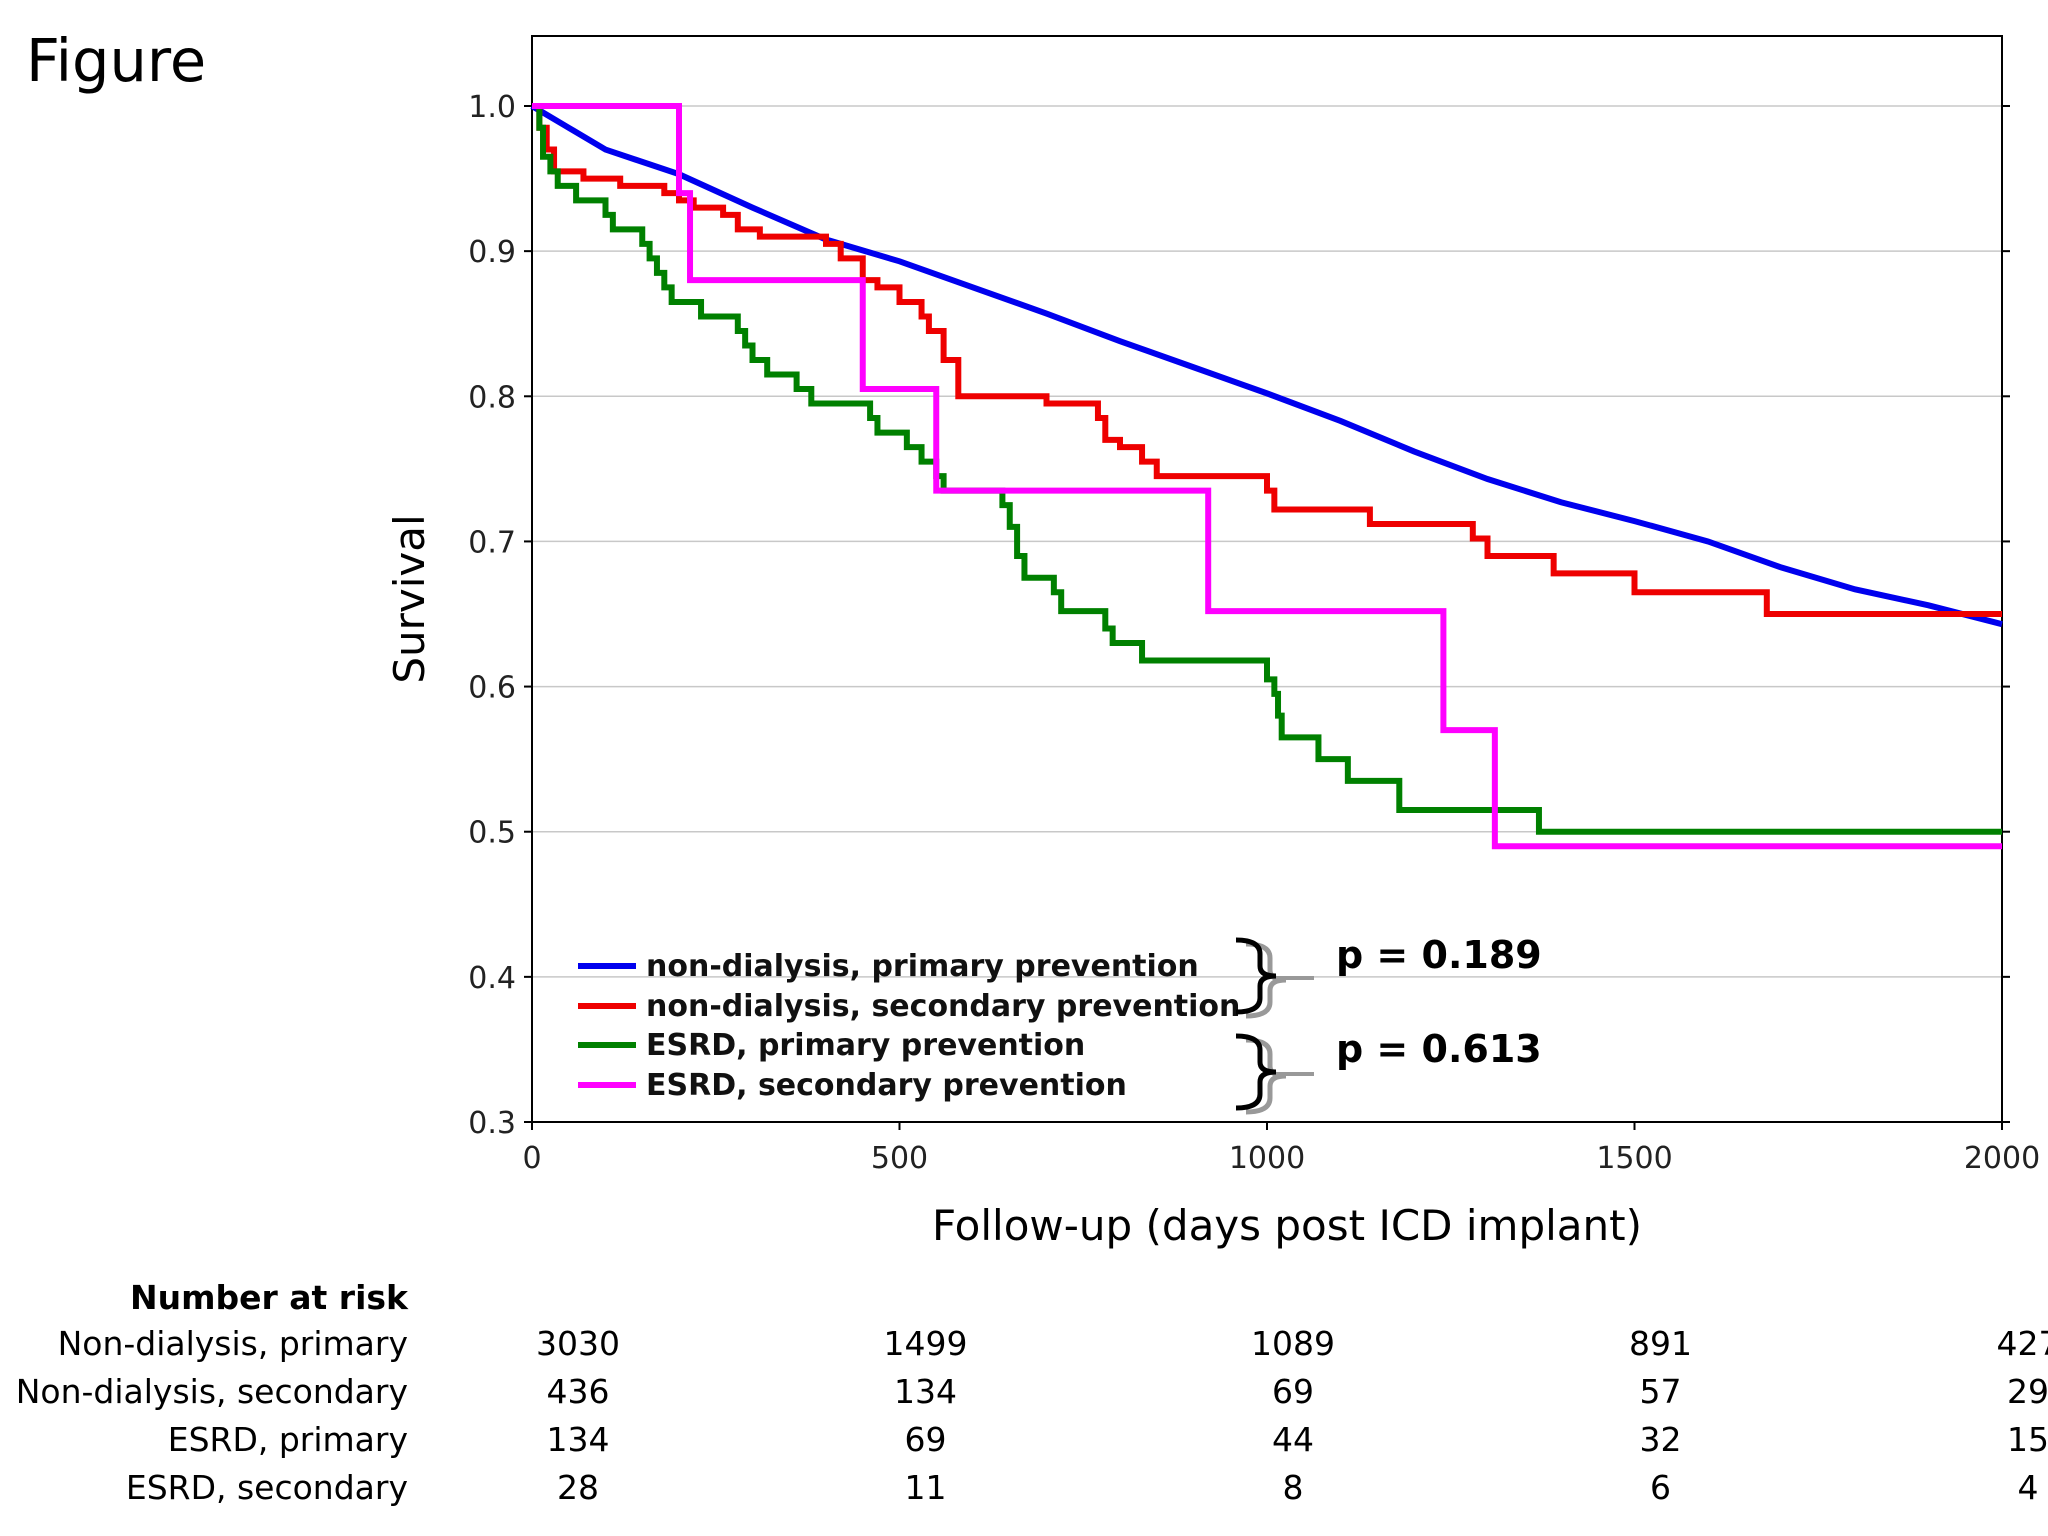  I want to click on risk-row: Non-dialysis, primary 3030 1499 1089 891 427, so click(1024, 1348).